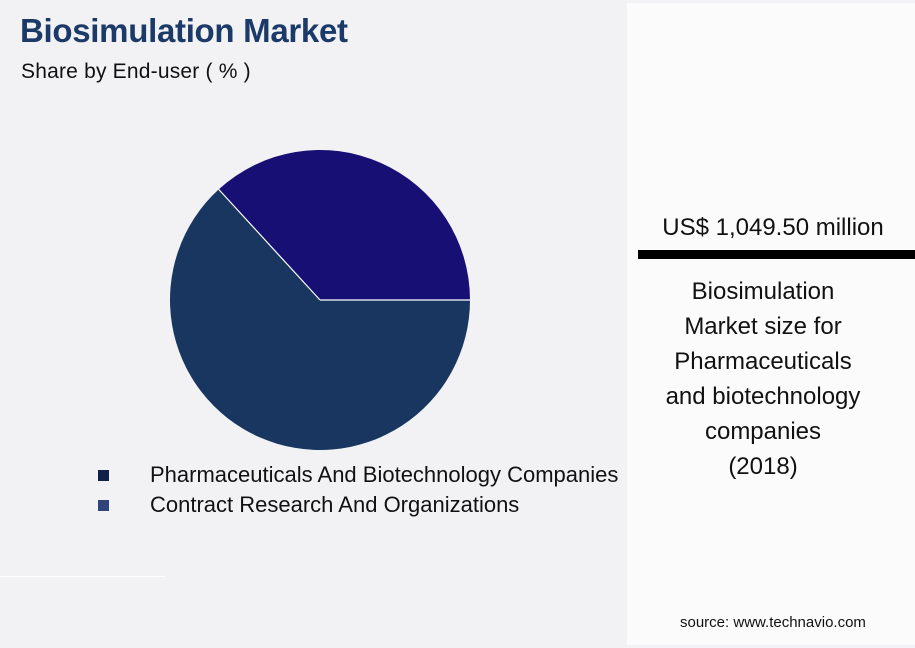  I want to click on pie-slice-pharma, so click(320, 320).